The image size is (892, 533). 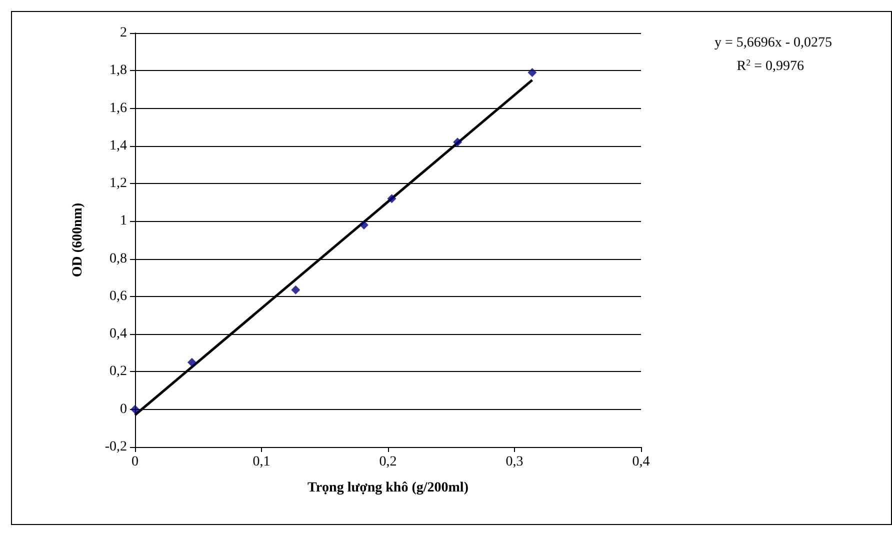 I want to click on x-axis-title: Trọng lượng khô (g/200ml), so click(x=388, y=488).